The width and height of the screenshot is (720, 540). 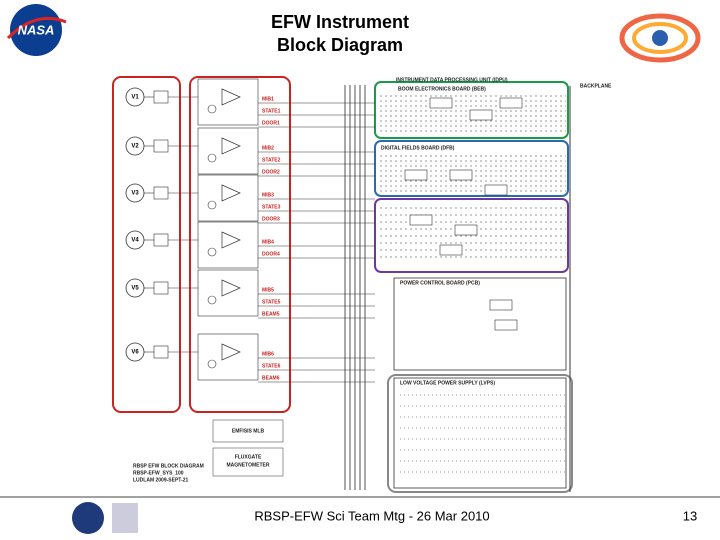 I want to click on preamp-group, so click(x=240, y=244).